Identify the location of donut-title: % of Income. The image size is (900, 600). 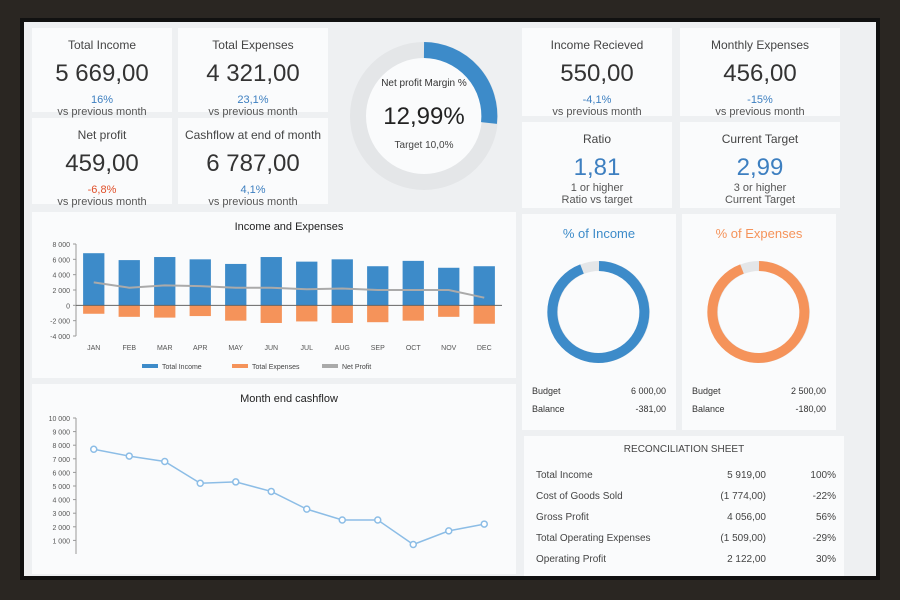
(599, 233).